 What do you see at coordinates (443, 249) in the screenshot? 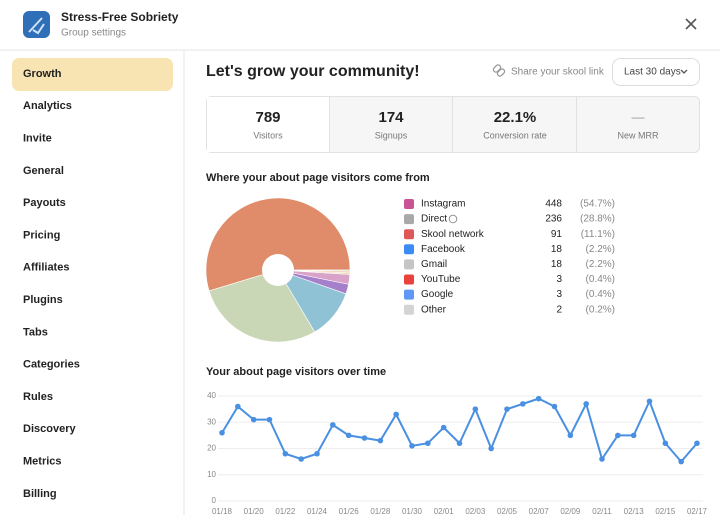
I see `legend-name: Facebook` at bounding box center [443, 249].